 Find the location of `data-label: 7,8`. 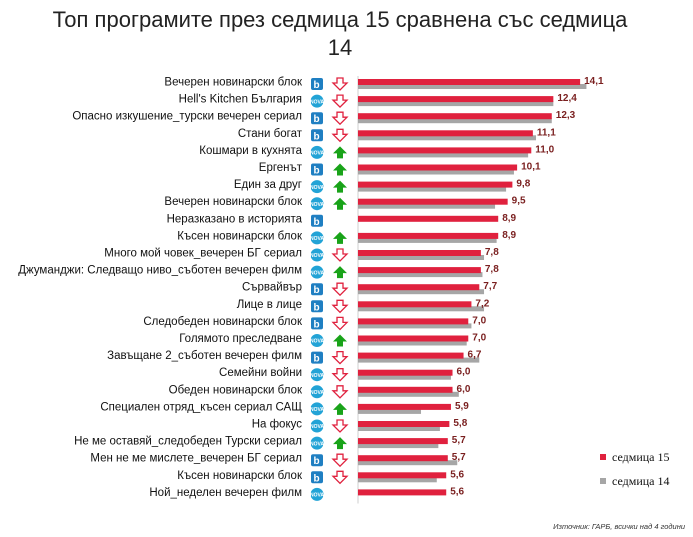

data-label: 7,8 is located at coordinates (492, 269).